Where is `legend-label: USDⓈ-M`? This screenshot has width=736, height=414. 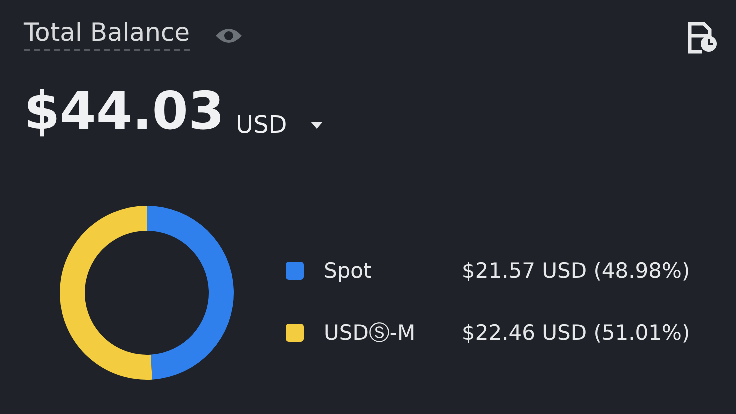 legend-label: USDⓈ-M is located at coordinates (370, 333).